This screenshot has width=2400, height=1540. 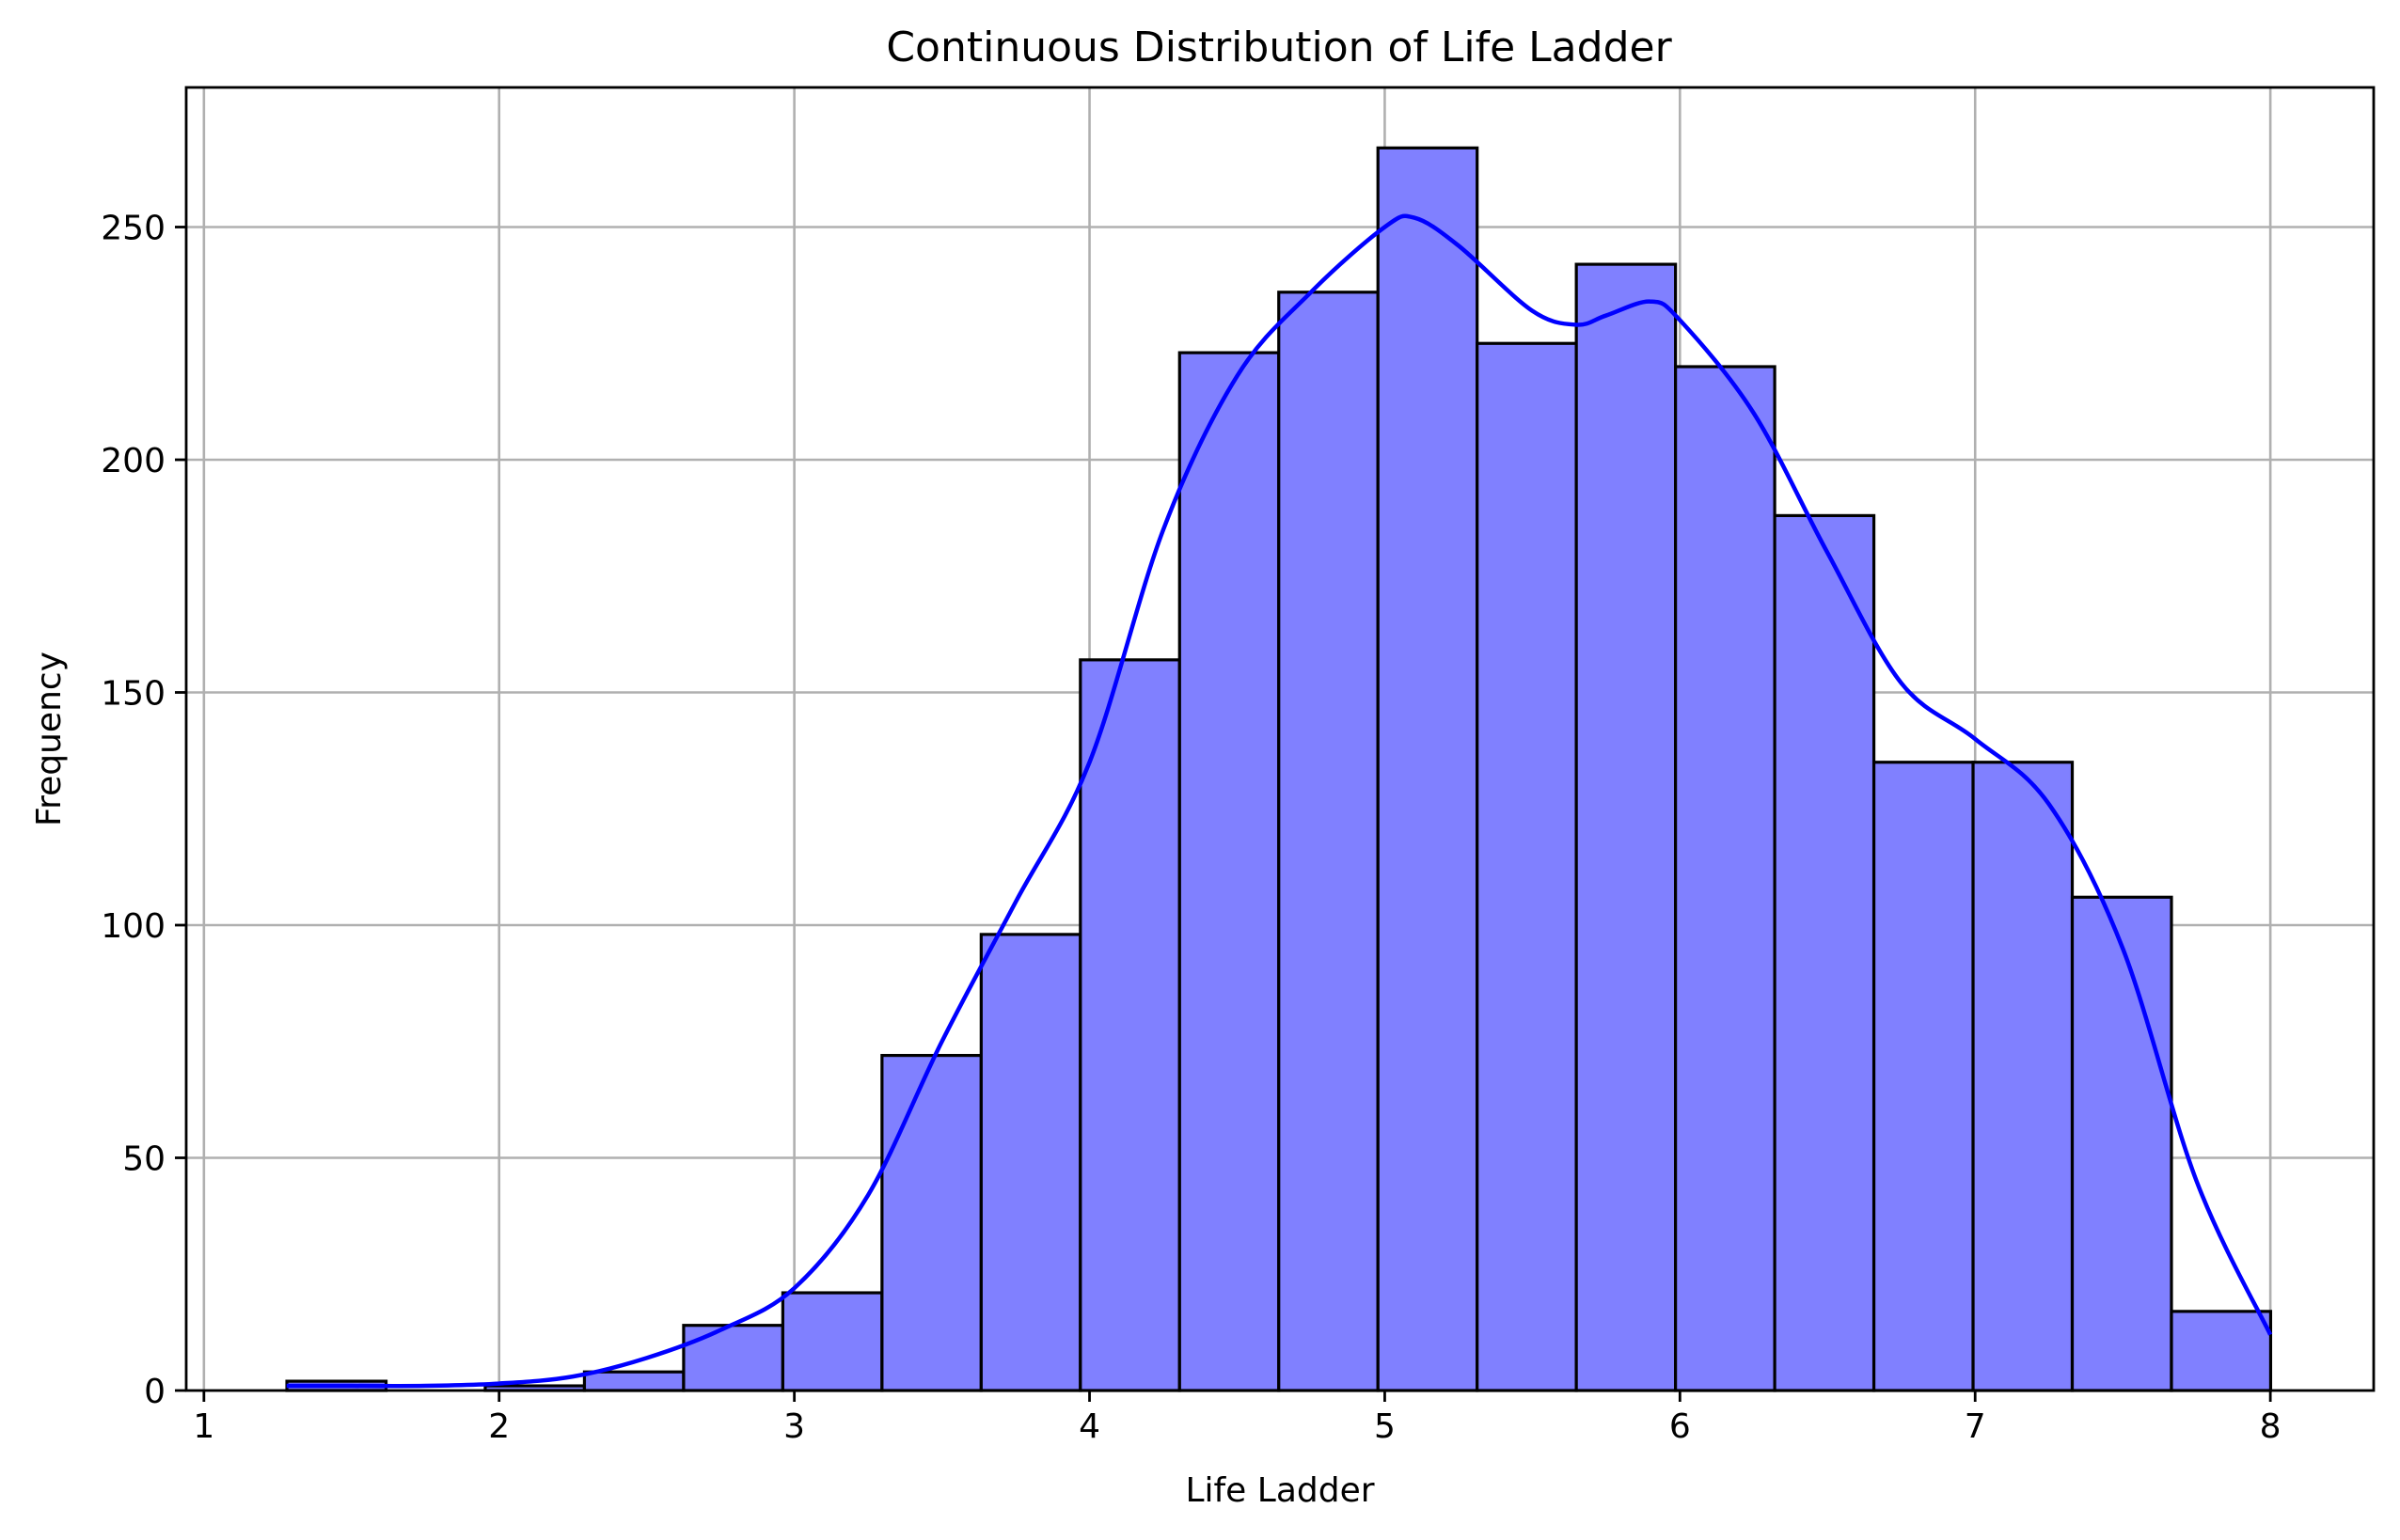 I want to click on y-tick-label: 50, so click(x=144, y=1160).